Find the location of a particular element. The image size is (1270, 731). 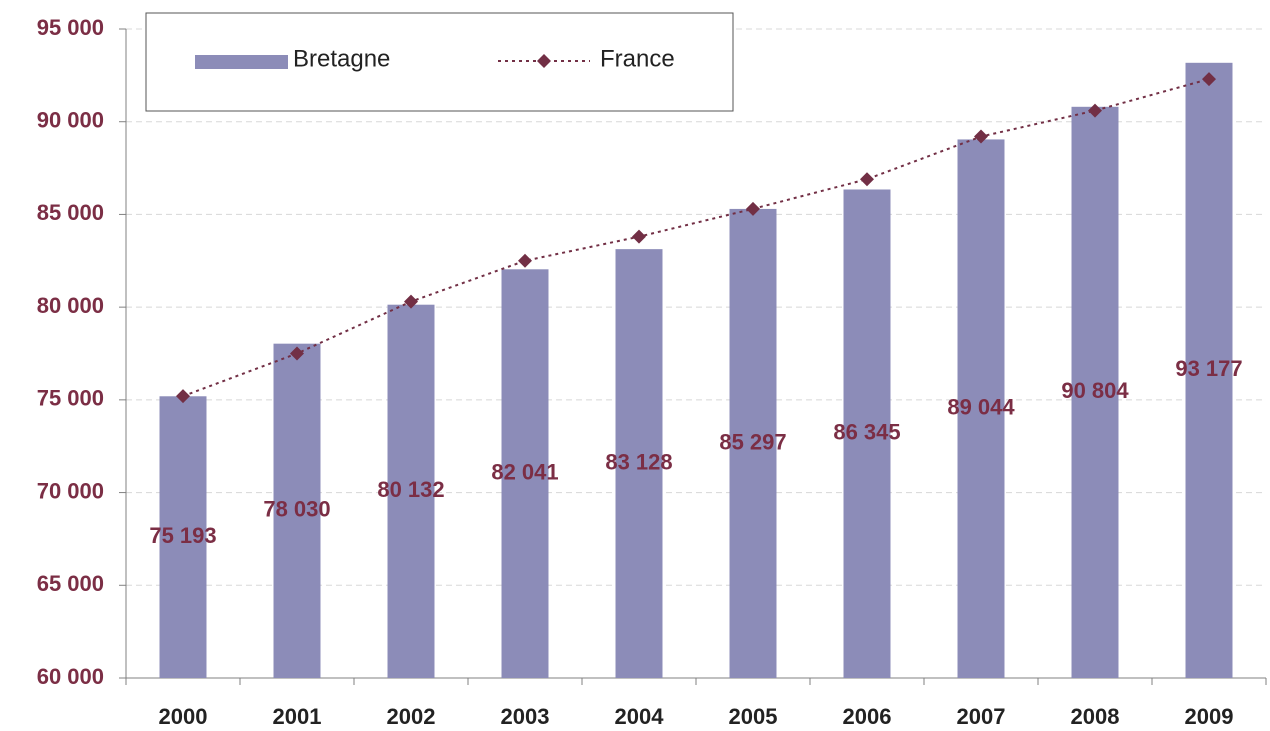

y-tick-label: 60 000 is located at coordinates (70, 676).